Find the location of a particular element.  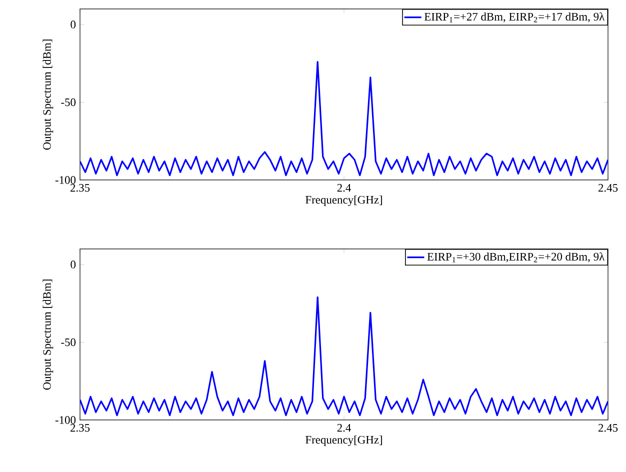

legend-label: EIRP$_{1}$=+30 dBm,EIRP$_{2}$=+20 dBm, 9λ is located at coordinates (516, 257).